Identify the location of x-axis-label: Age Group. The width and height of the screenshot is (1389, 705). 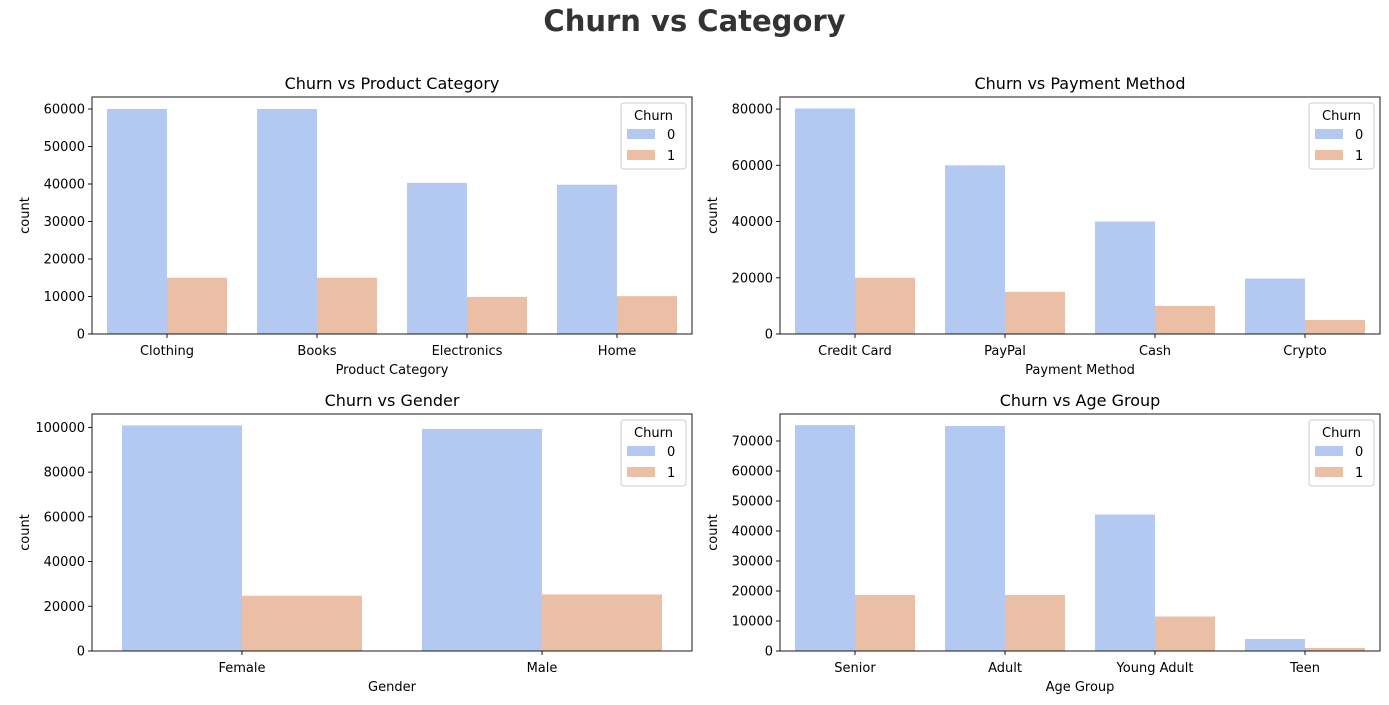
(1080, 687).